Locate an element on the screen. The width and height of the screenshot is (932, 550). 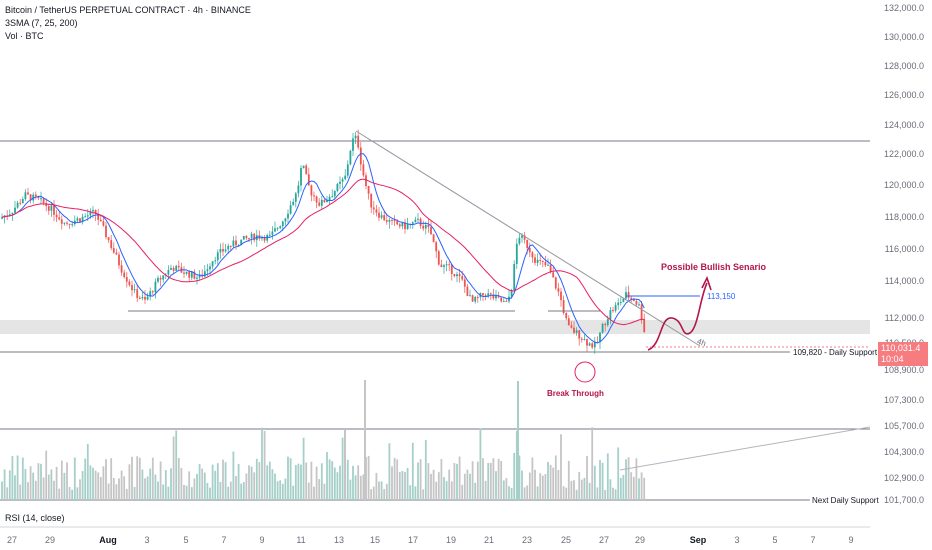
next-support-label: Next Daily Support is located at coordinates (845, 500).